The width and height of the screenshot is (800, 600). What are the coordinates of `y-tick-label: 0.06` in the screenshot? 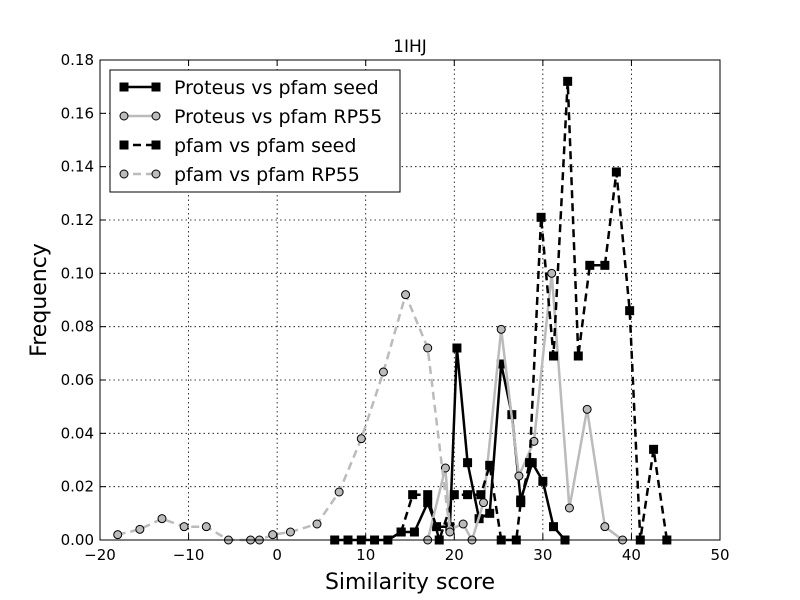 It's located at (77, 380).